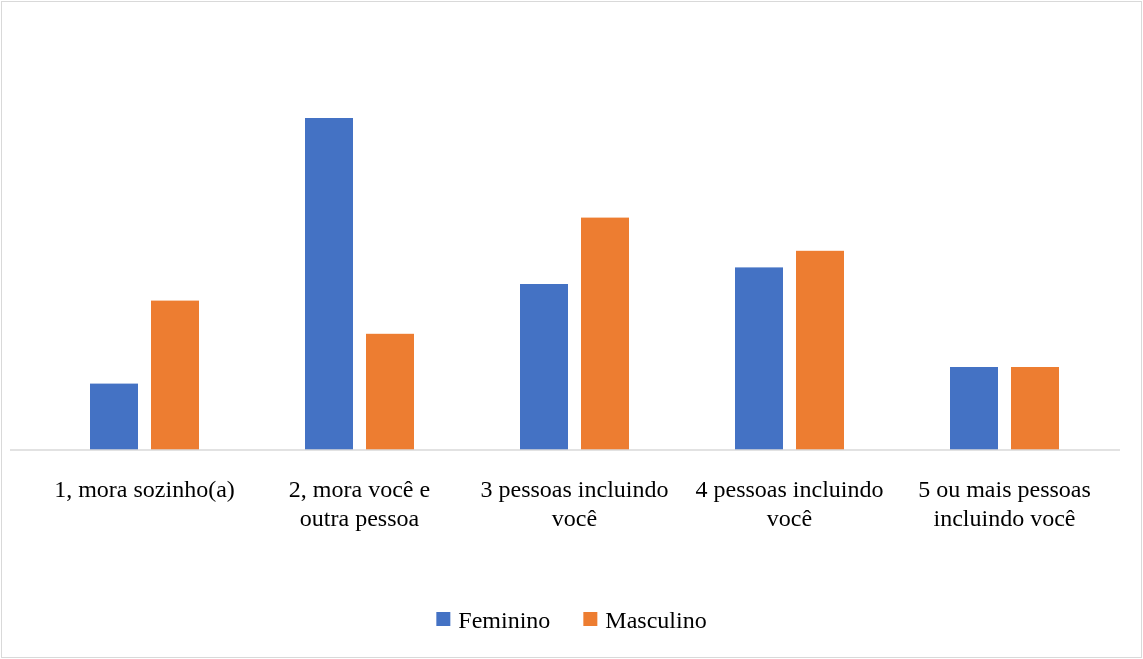 The image size is (1143, 659). What do you see at coordinates (574, 503) in the screenshot?
I see `x-tick-label: 3 pessoas incluindo você` at bounding box center [574, 503].